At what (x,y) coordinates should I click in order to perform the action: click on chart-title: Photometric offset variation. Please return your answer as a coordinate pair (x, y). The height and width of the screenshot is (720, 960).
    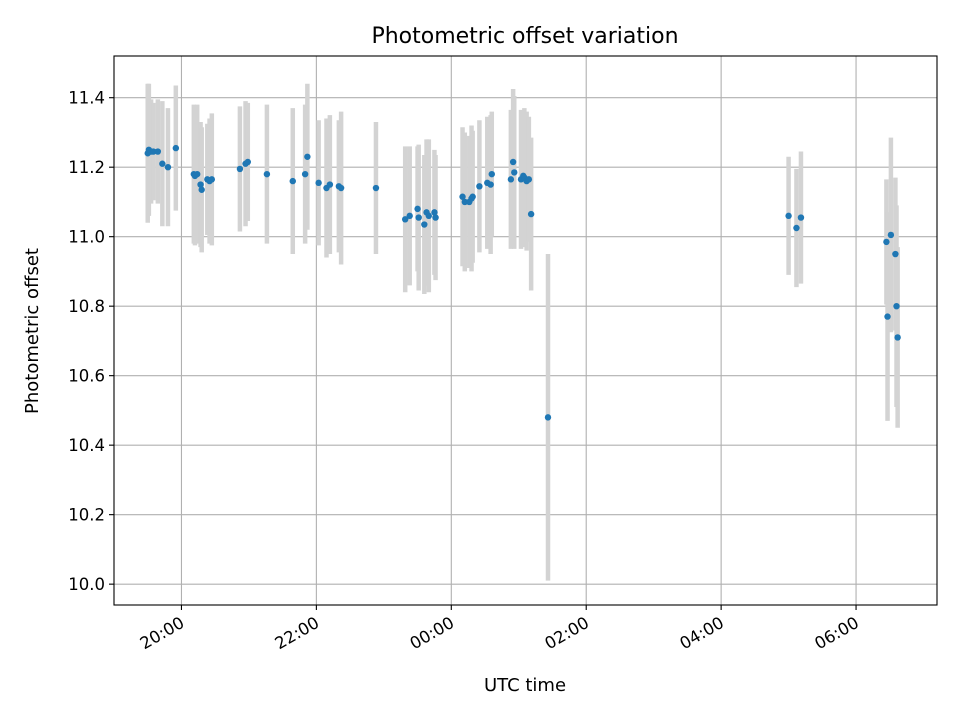
    Looking at the image, I should click on (524, 36).